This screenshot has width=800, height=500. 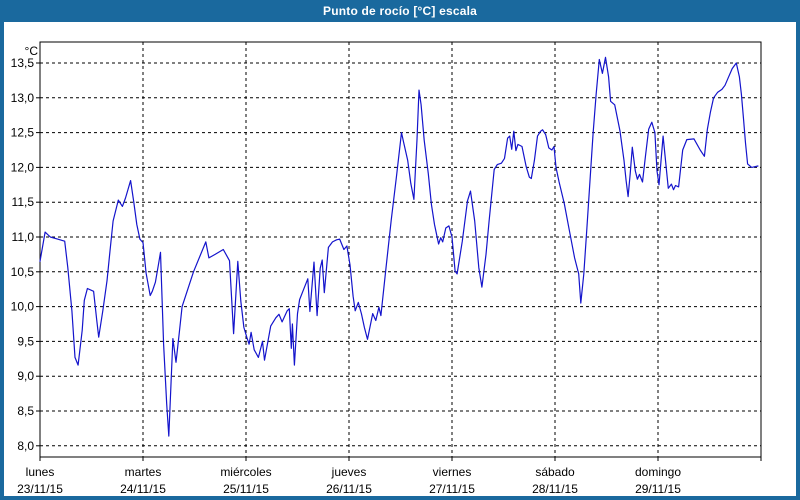 I want to click on y-tick-label: 13,5, so click(x=23, y=63).